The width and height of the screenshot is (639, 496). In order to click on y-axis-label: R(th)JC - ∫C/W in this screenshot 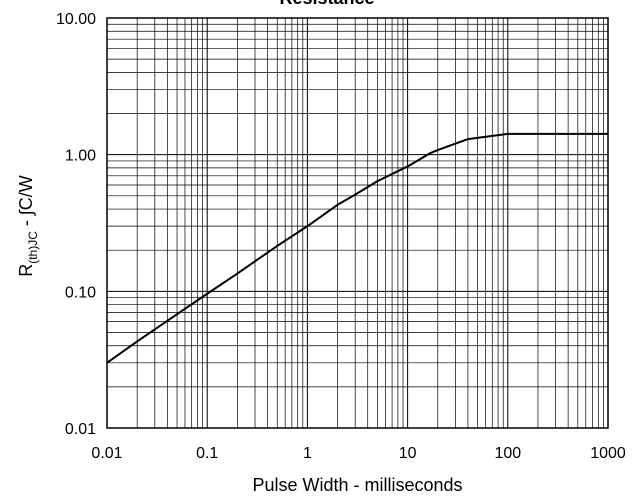, I will do `click(28, 226)`.